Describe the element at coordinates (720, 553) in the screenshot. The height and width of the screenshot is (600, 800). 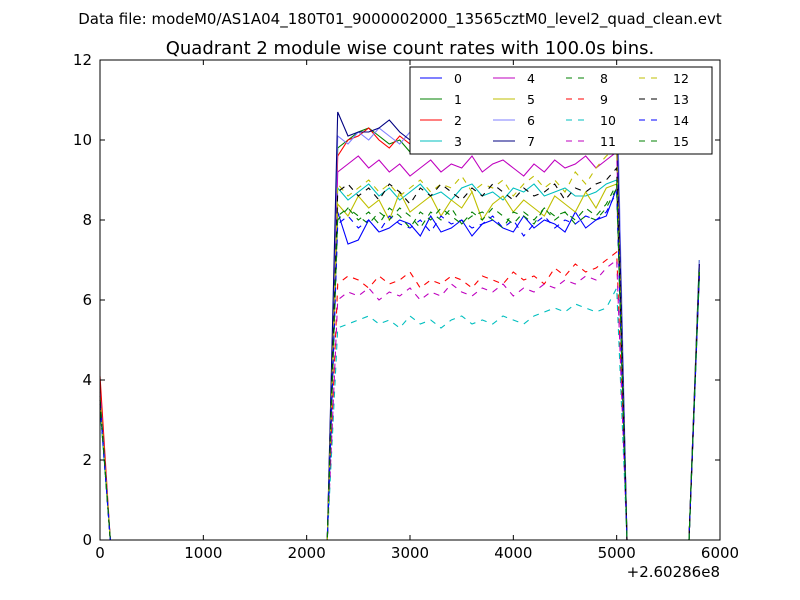
I see `x-tick-label: 6000` at that location.